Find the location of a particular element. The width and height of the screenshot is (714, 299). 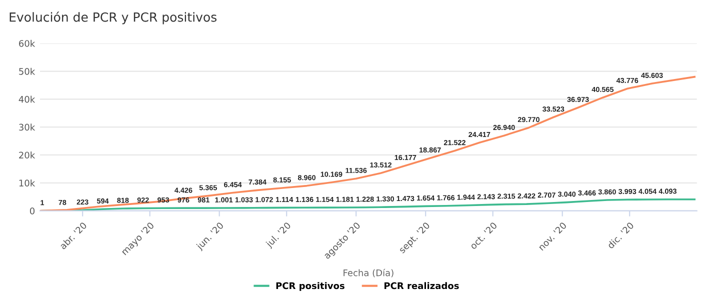

y-tick-label: 10k is located at coordinates (27, 182).